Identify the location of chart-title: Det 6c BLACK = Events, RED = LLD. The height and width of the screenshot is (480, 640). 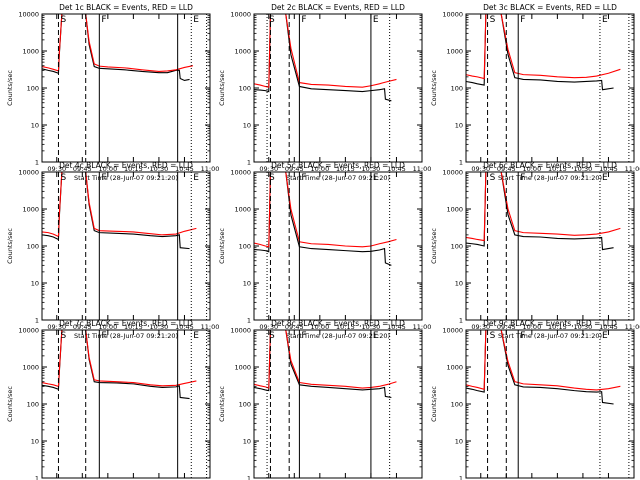
(550, 165).